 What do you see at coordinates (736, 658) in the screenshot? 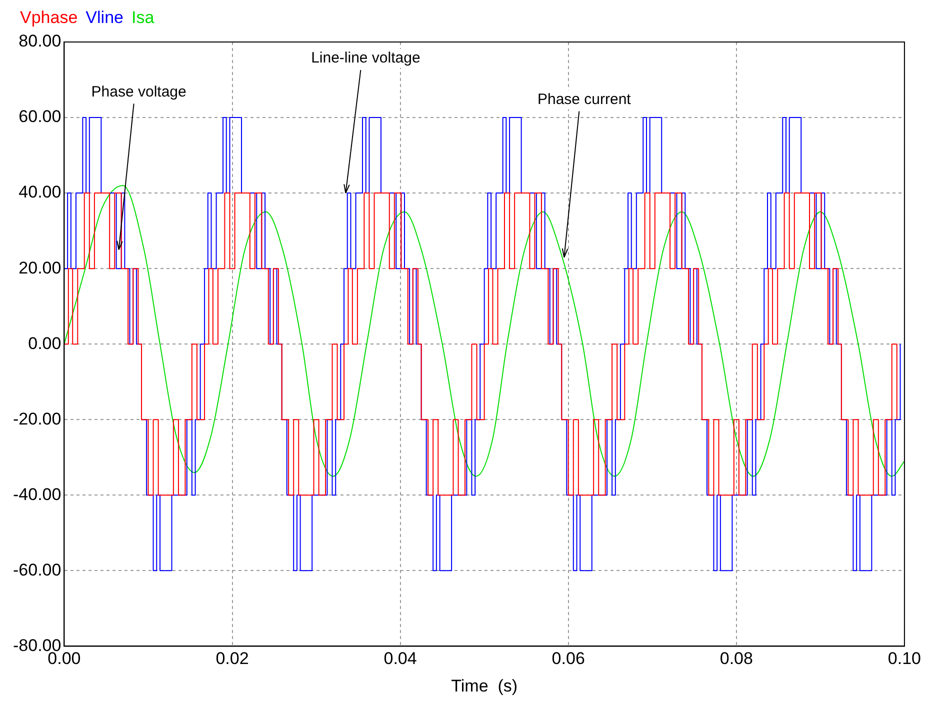
I see `x-tick-label: 0.08` at bounding box center [736, 658].